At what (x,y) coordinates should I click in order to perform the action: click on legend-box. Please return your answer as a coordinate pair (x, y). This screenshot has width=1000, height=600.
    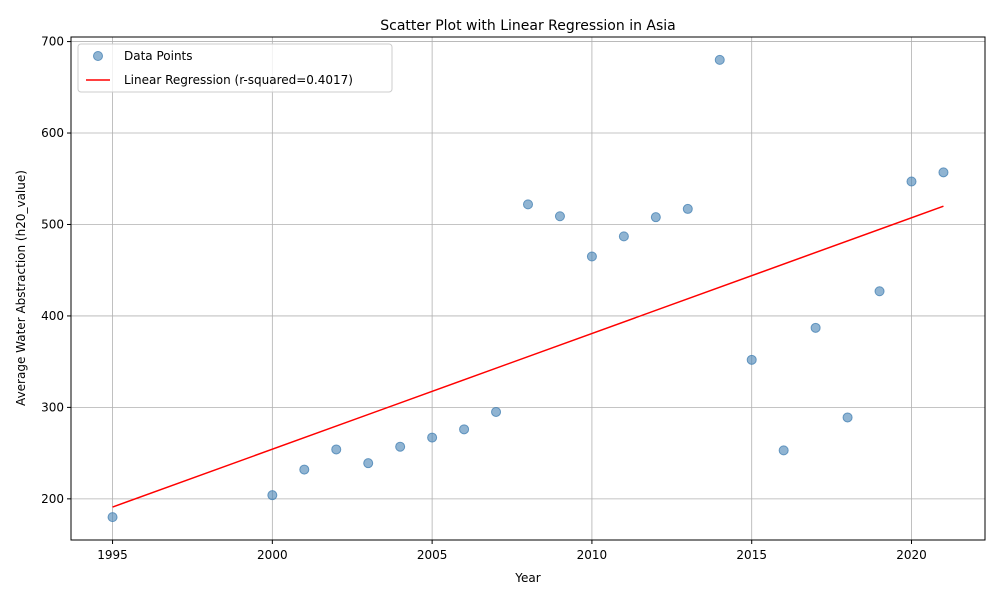
    Looking at the image, I should click on (235, 68).